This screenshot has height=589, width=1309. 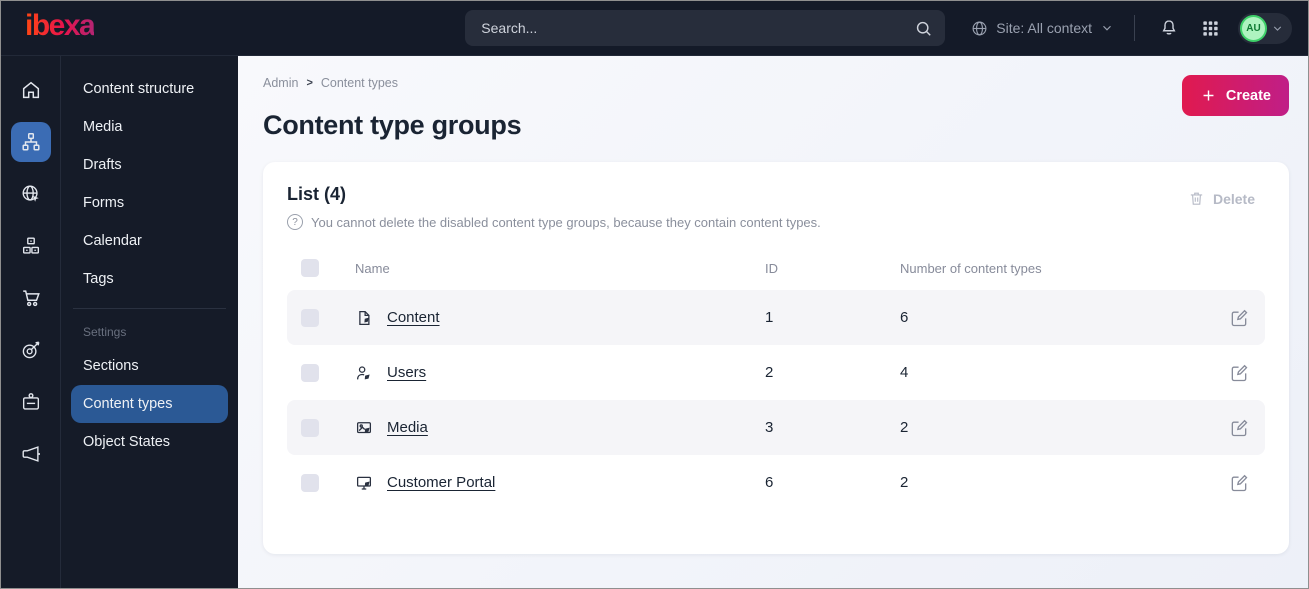 I want to click on sidebar-item-calendar: Calendar, so click(x=112, y=241).